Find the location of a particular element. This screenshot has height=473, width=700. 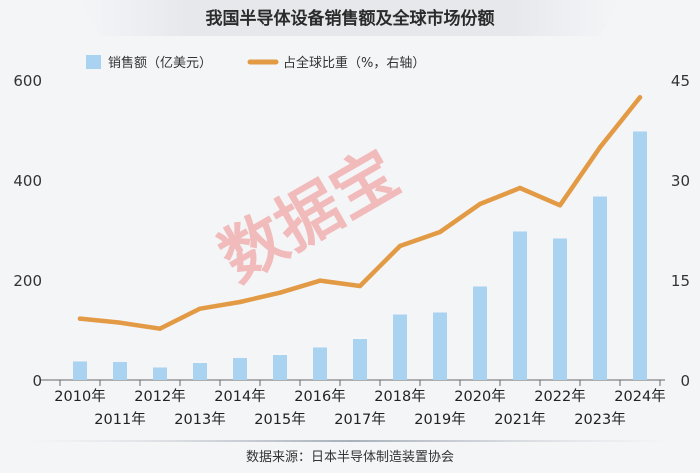

title-banner is located at coordinates (350, 18).